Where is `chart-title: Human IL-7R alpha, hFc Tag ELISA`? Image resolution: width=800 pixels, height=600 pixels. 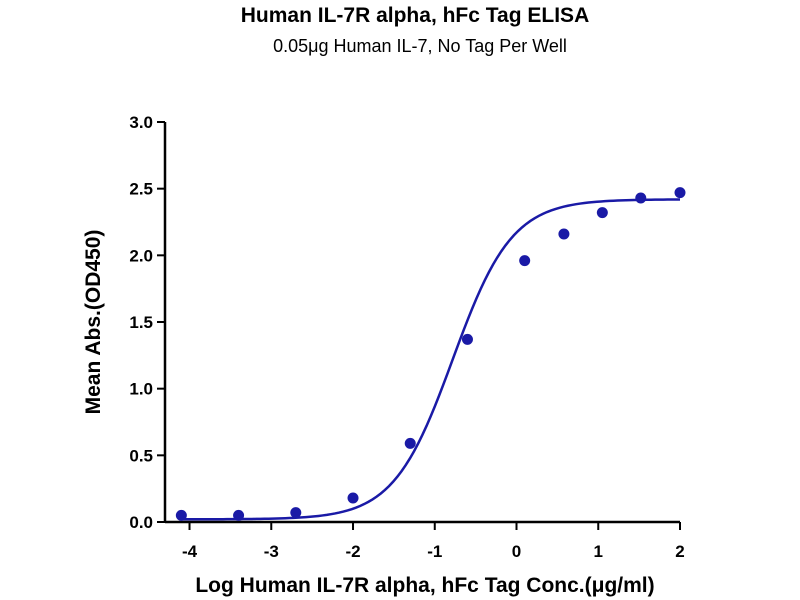 chart-title: Human IL-7R alpha, hFc Tag ELISA is located at coordinates (415, 15).